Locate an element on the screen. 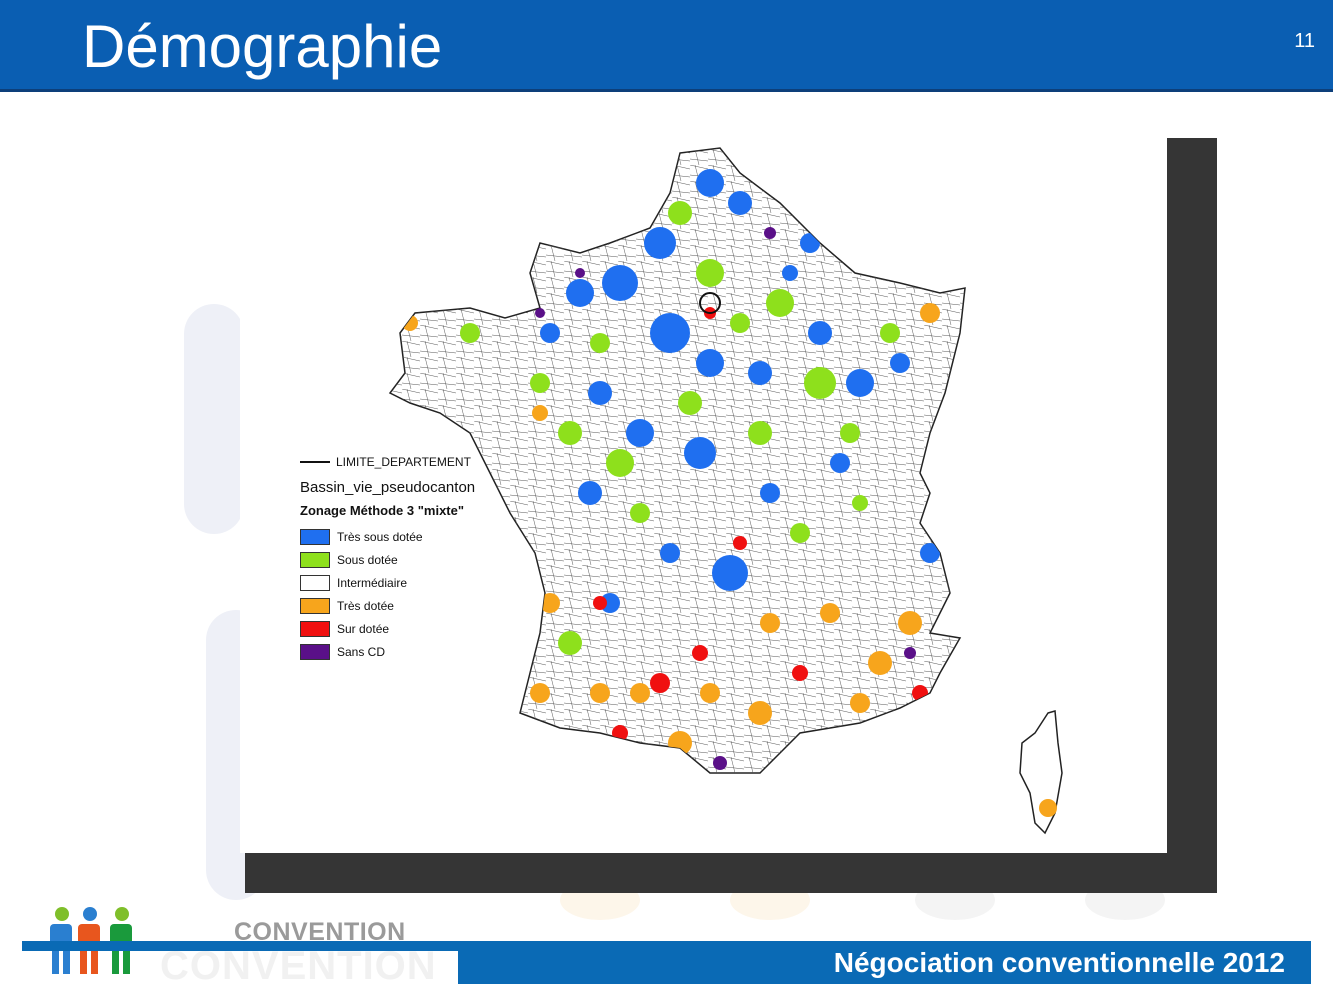  logo-underline is located at coordinates (240, 946).